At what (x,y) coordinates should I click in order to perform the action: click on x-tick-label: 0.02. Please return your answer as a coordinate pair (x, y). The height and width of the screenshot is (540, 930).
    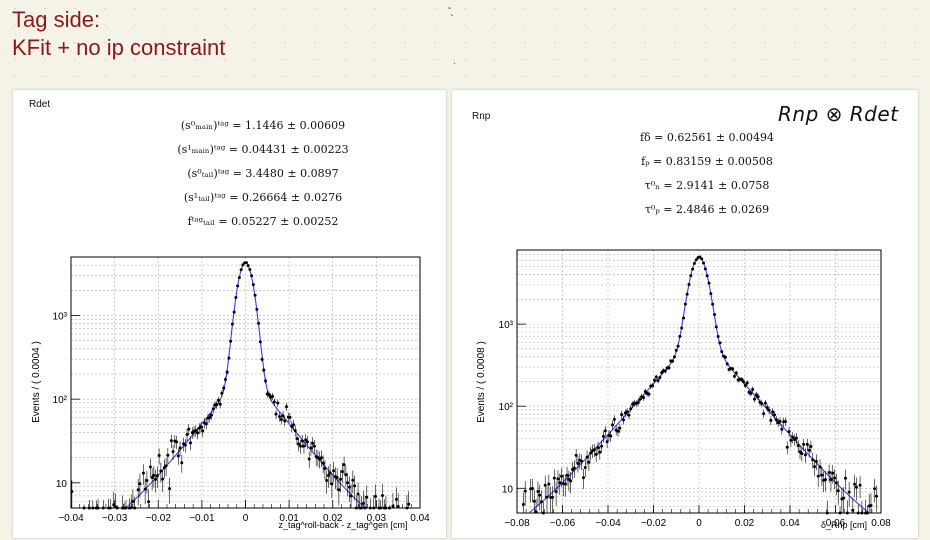
    Looking at the image, I should click on (333, 518).